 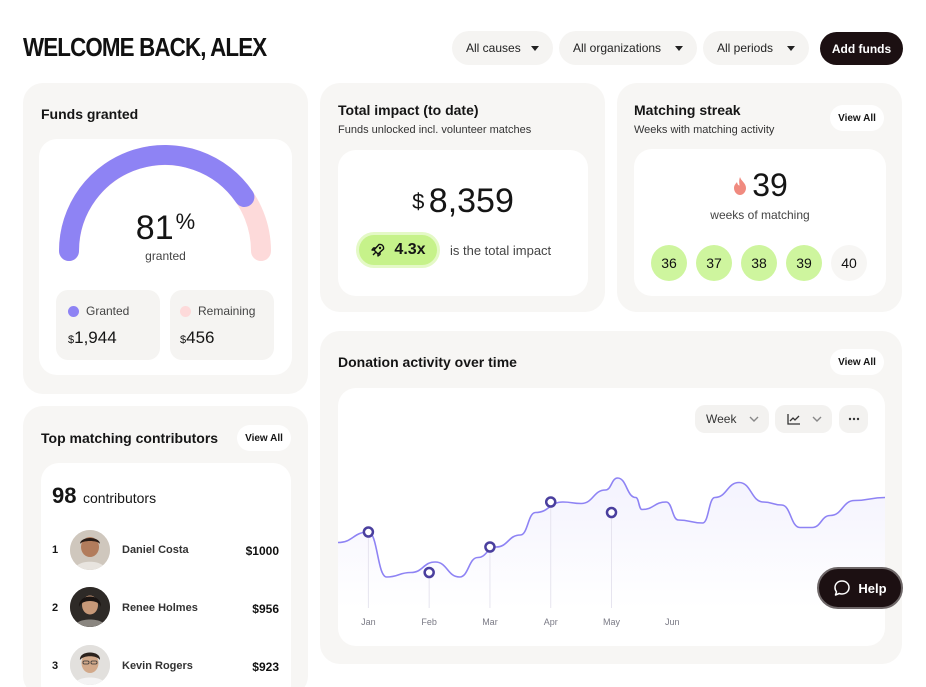 I want to click on remaining-value: 456, so click(x=200, y=337).